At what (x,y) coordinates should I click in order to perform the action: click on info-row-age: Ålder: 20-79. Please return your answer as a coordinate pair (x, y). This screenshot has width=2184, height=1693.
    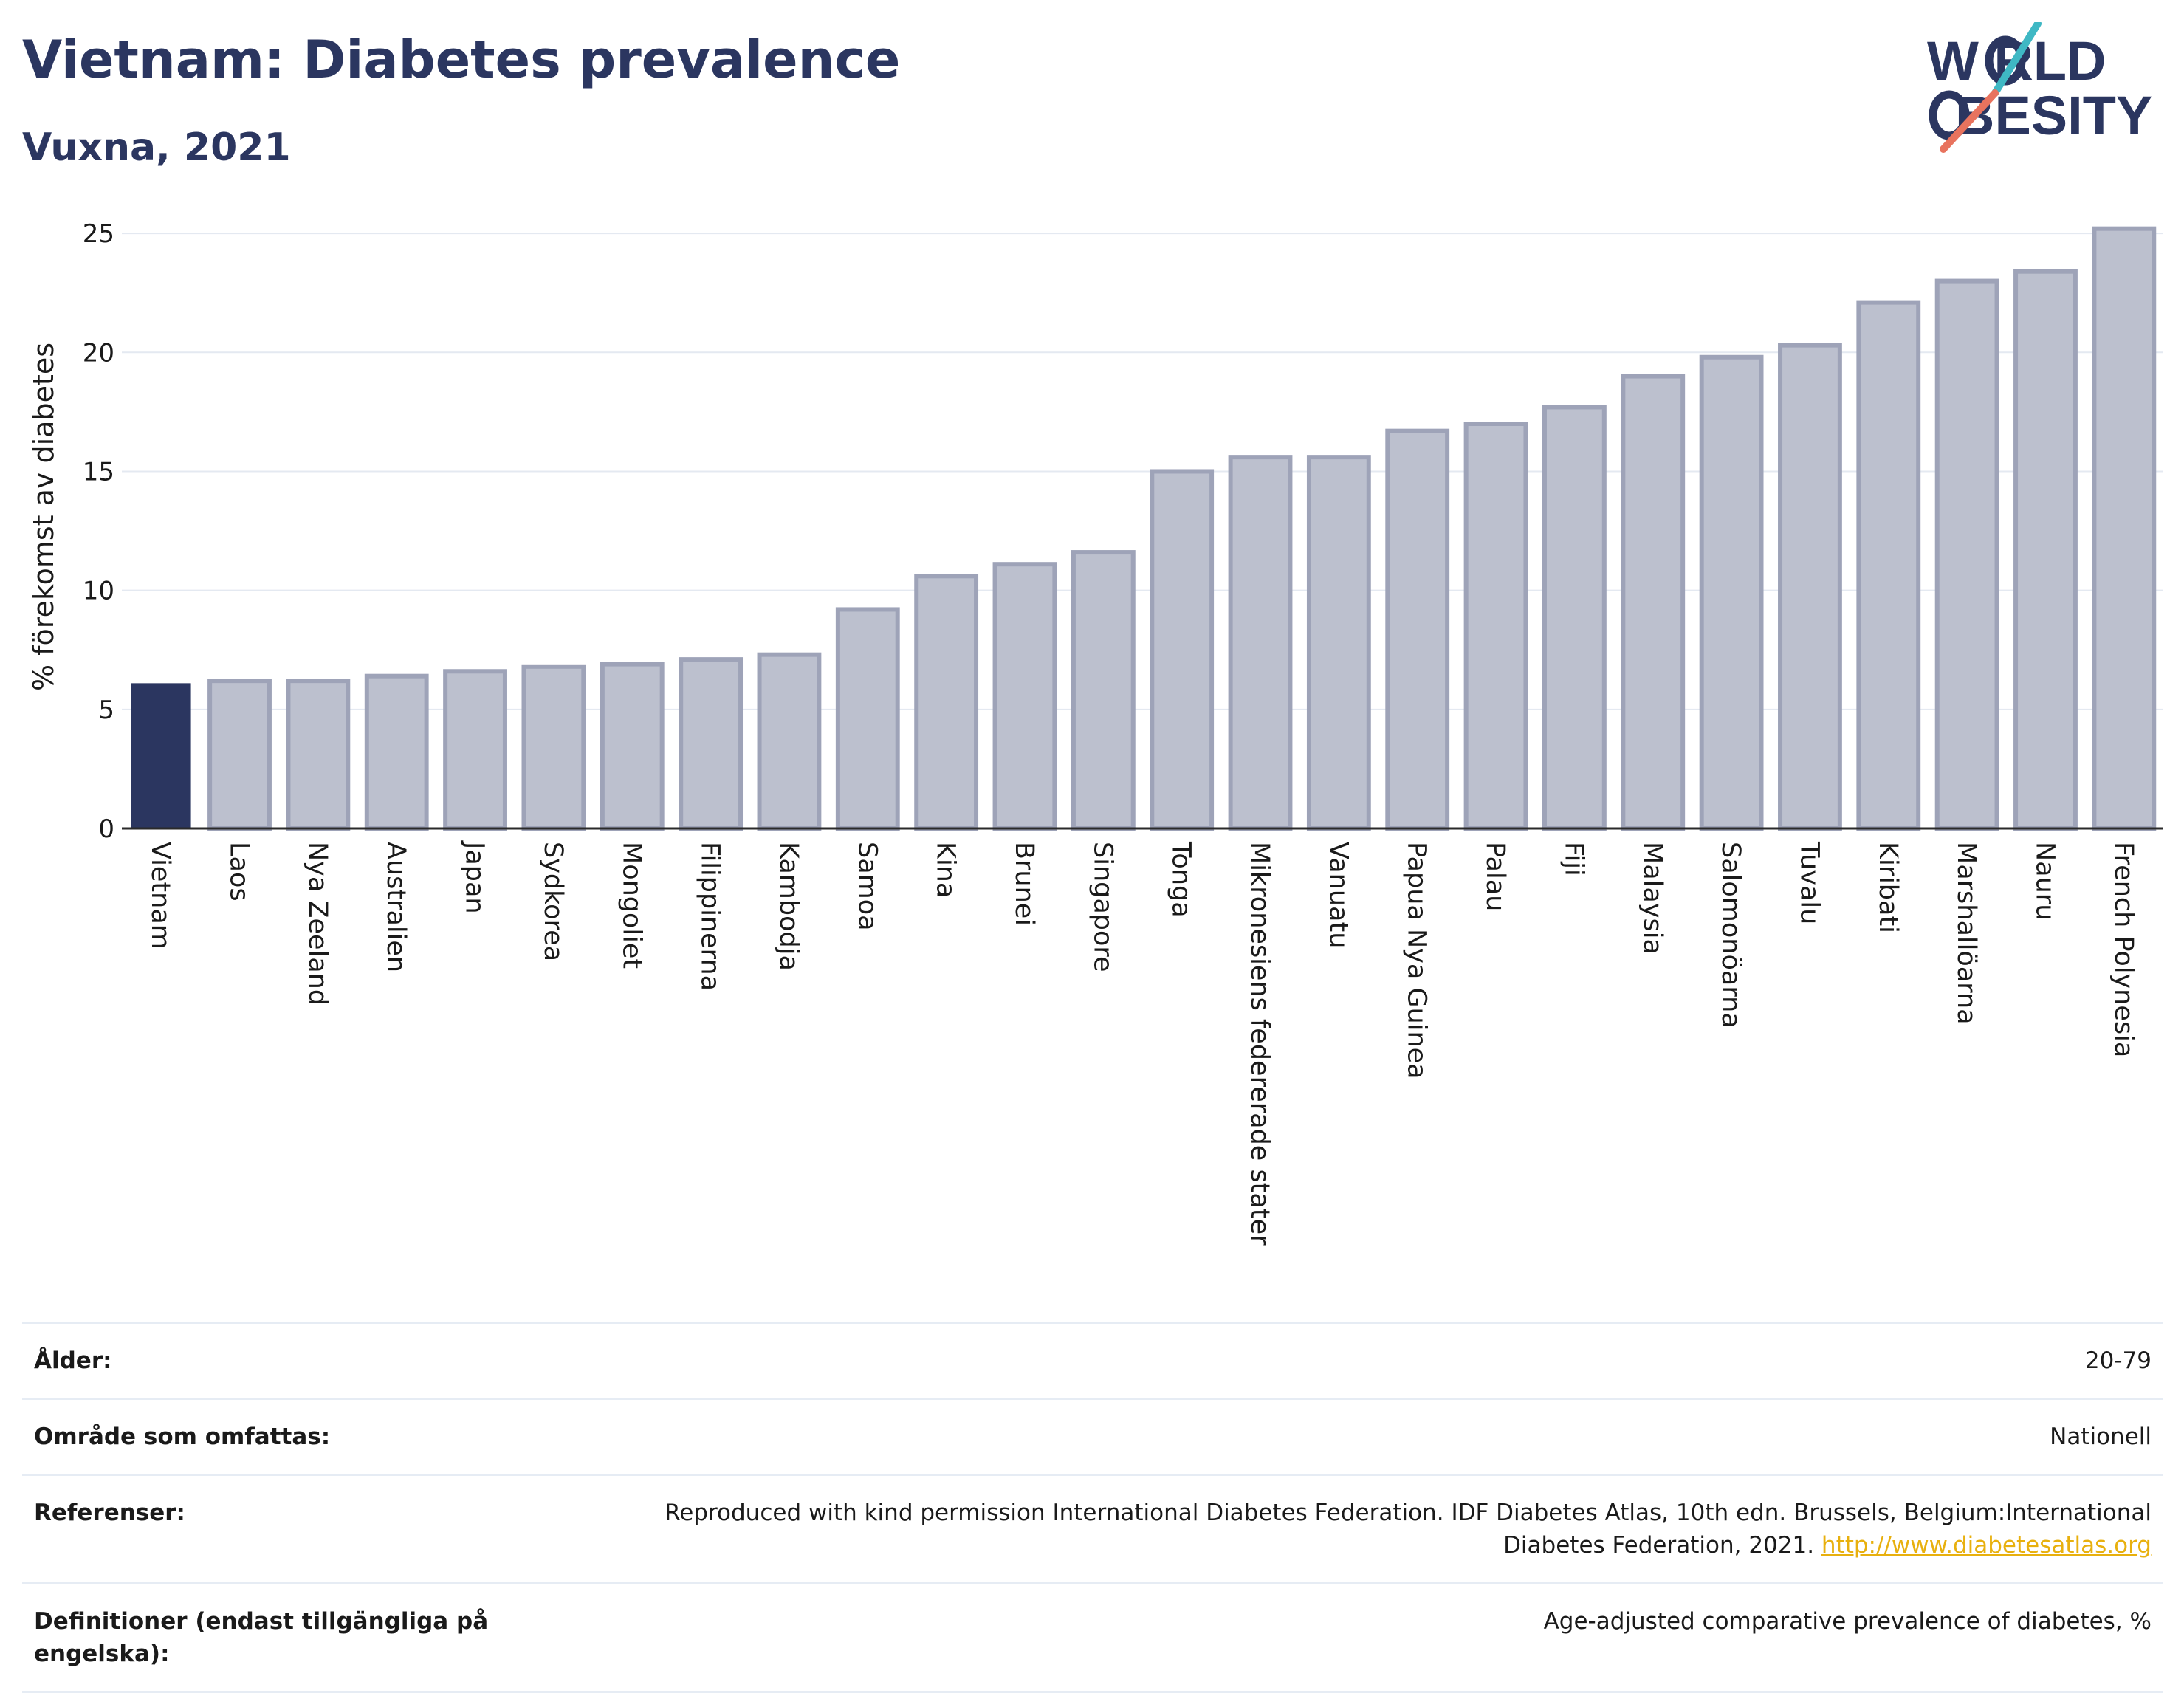
    Looking at the image, I should click on (1093, 1360).